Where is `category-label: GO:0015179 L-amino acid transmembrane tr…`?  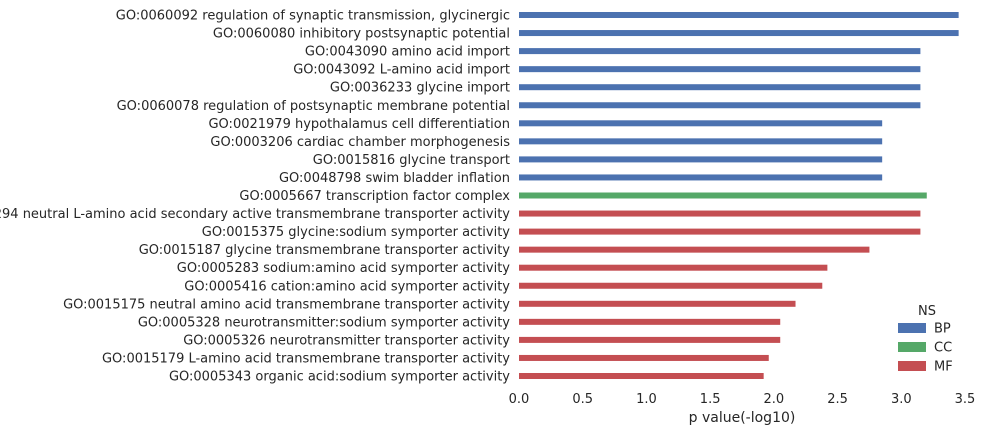
category-label: GO:0015179 L-amino acid transmembrane tr… is located at coordinates (306, 358).